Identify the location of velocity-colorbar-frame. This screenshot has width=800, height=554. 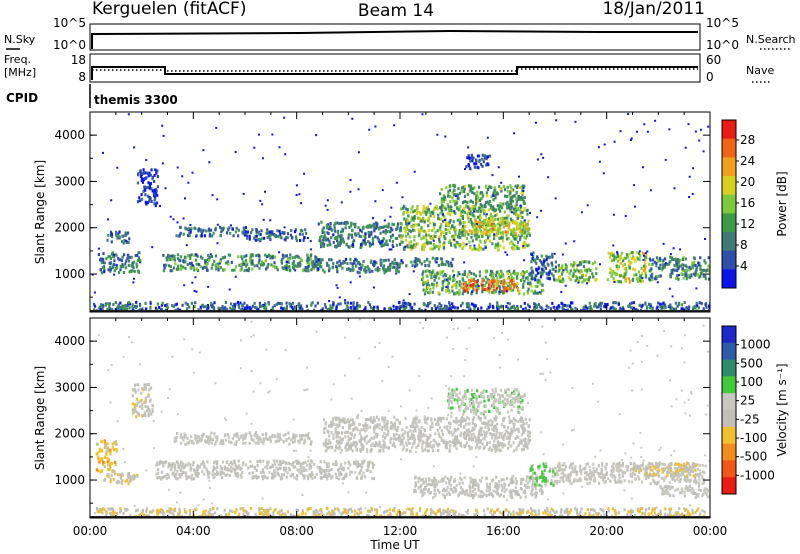
(729, 410).